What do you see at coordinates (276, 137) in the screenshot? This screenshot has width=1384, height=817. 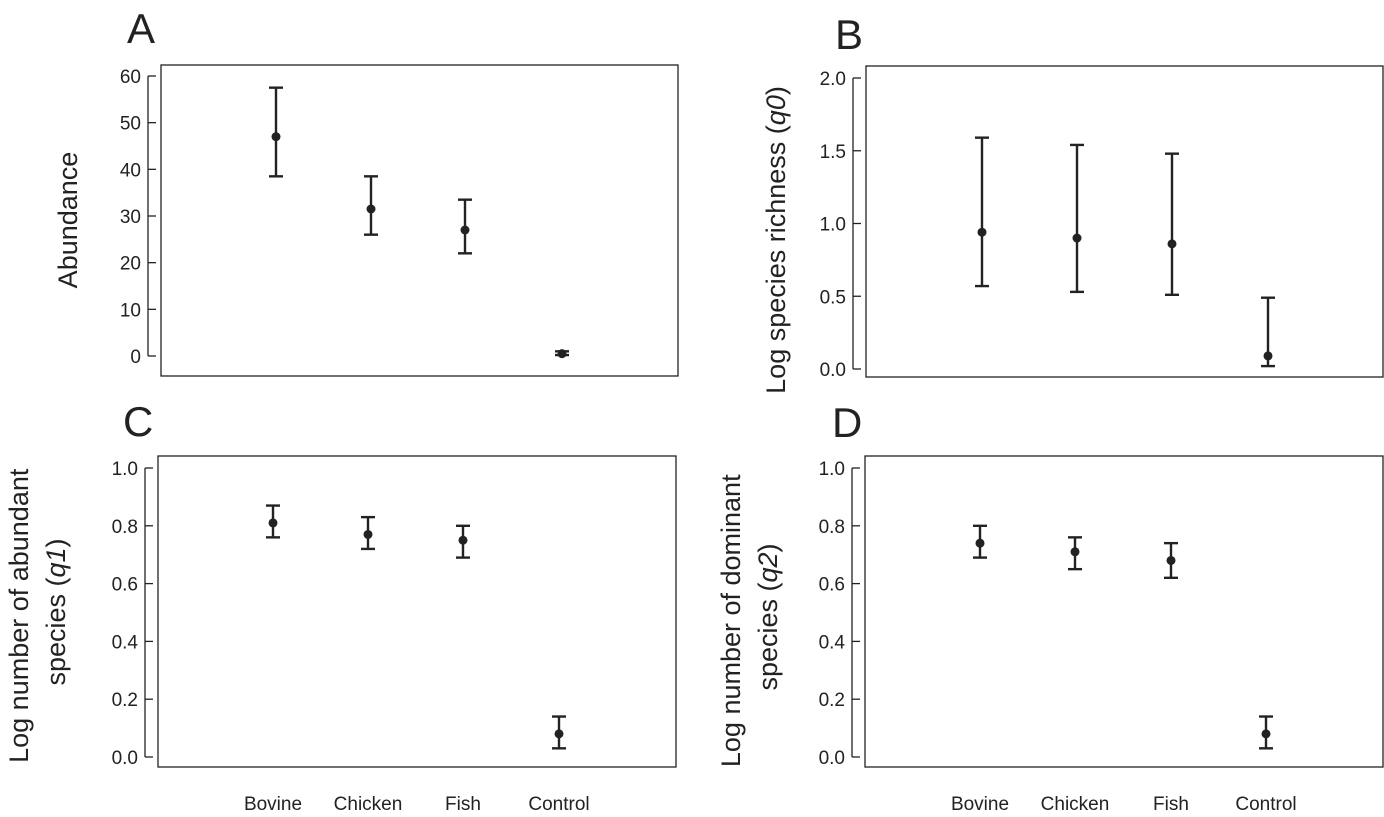 I see `panel-a-point-bovine` at bounding box center [276, 137].